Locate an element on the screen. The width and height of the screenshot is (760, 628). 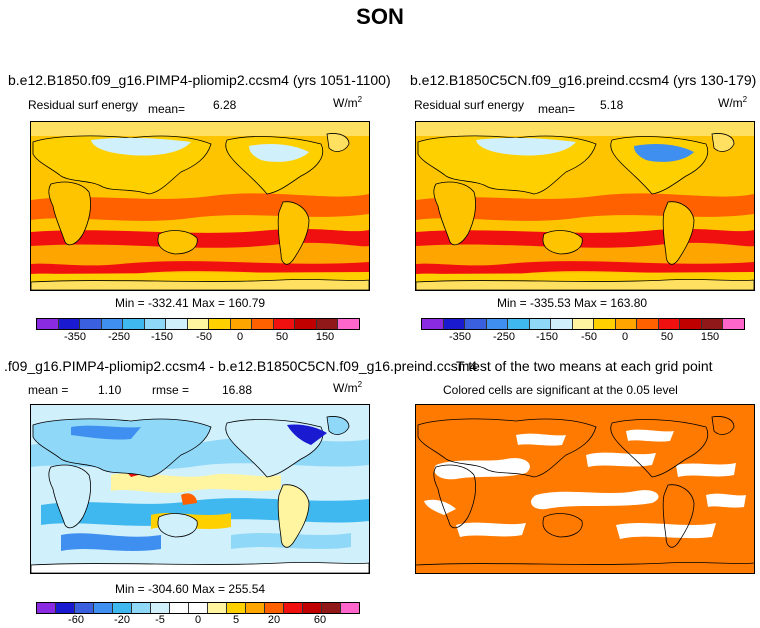
mean-label-top-left: mean= is located at coordinates (167, 109).